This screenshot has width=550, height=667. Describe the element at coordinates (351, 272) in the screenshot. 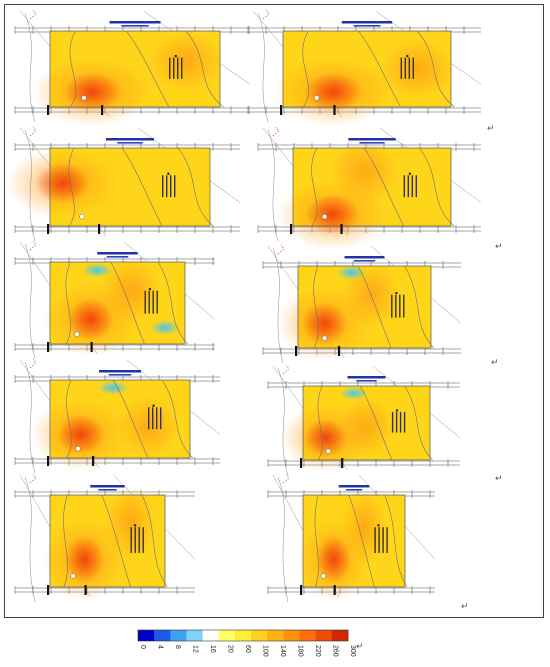

I see `cold-zone` at that location.